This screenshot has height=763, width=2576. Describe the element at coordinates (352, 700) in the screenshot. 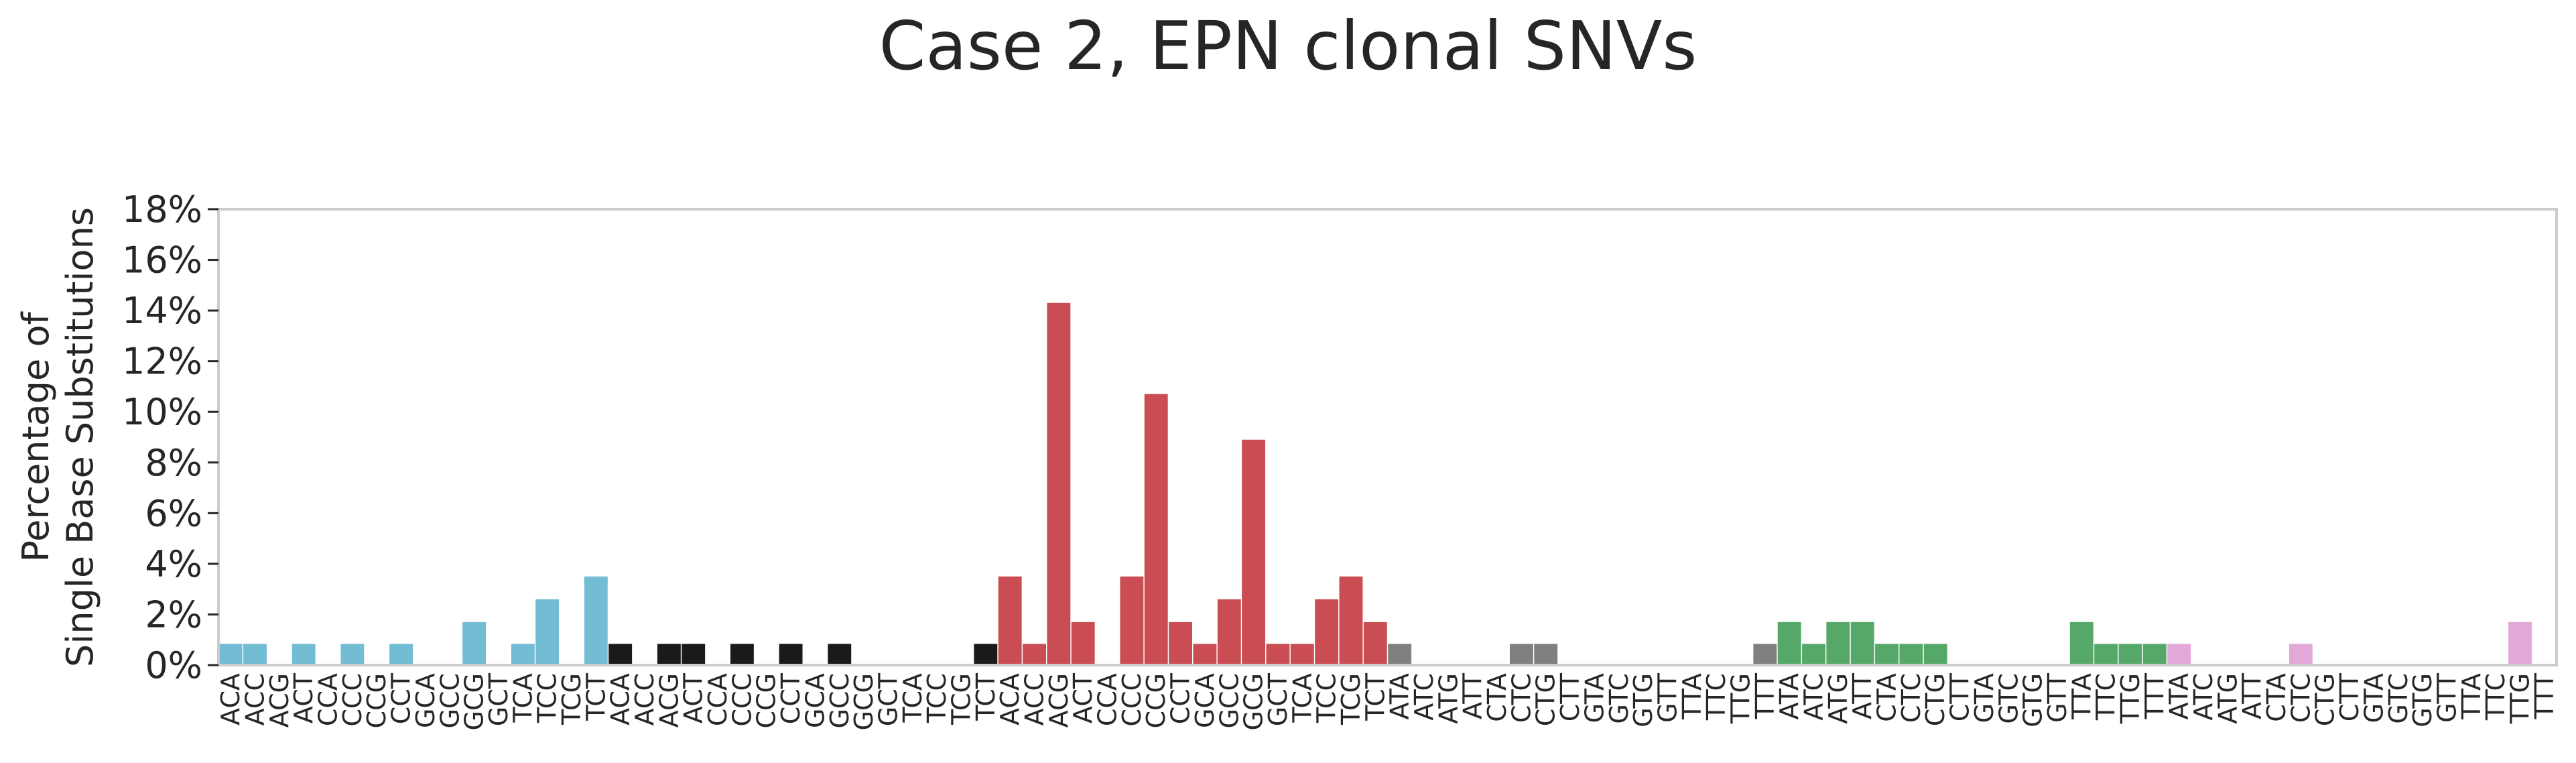

I see `x-tick-label-5: CCC` at that location.